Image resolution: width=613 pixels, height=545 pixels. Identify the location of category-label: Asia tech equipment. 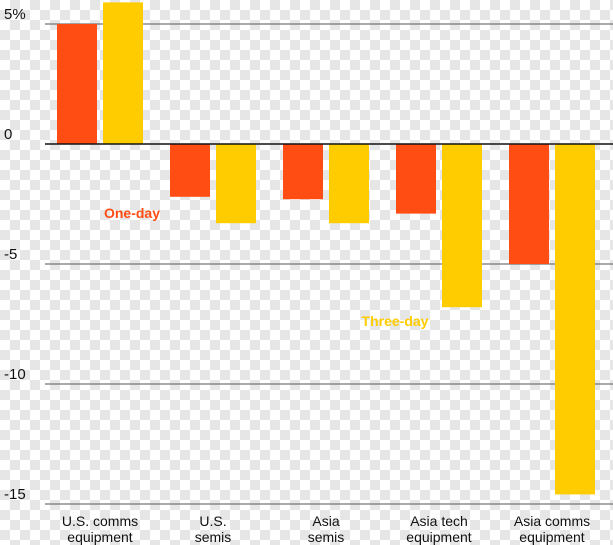
(438, 529).